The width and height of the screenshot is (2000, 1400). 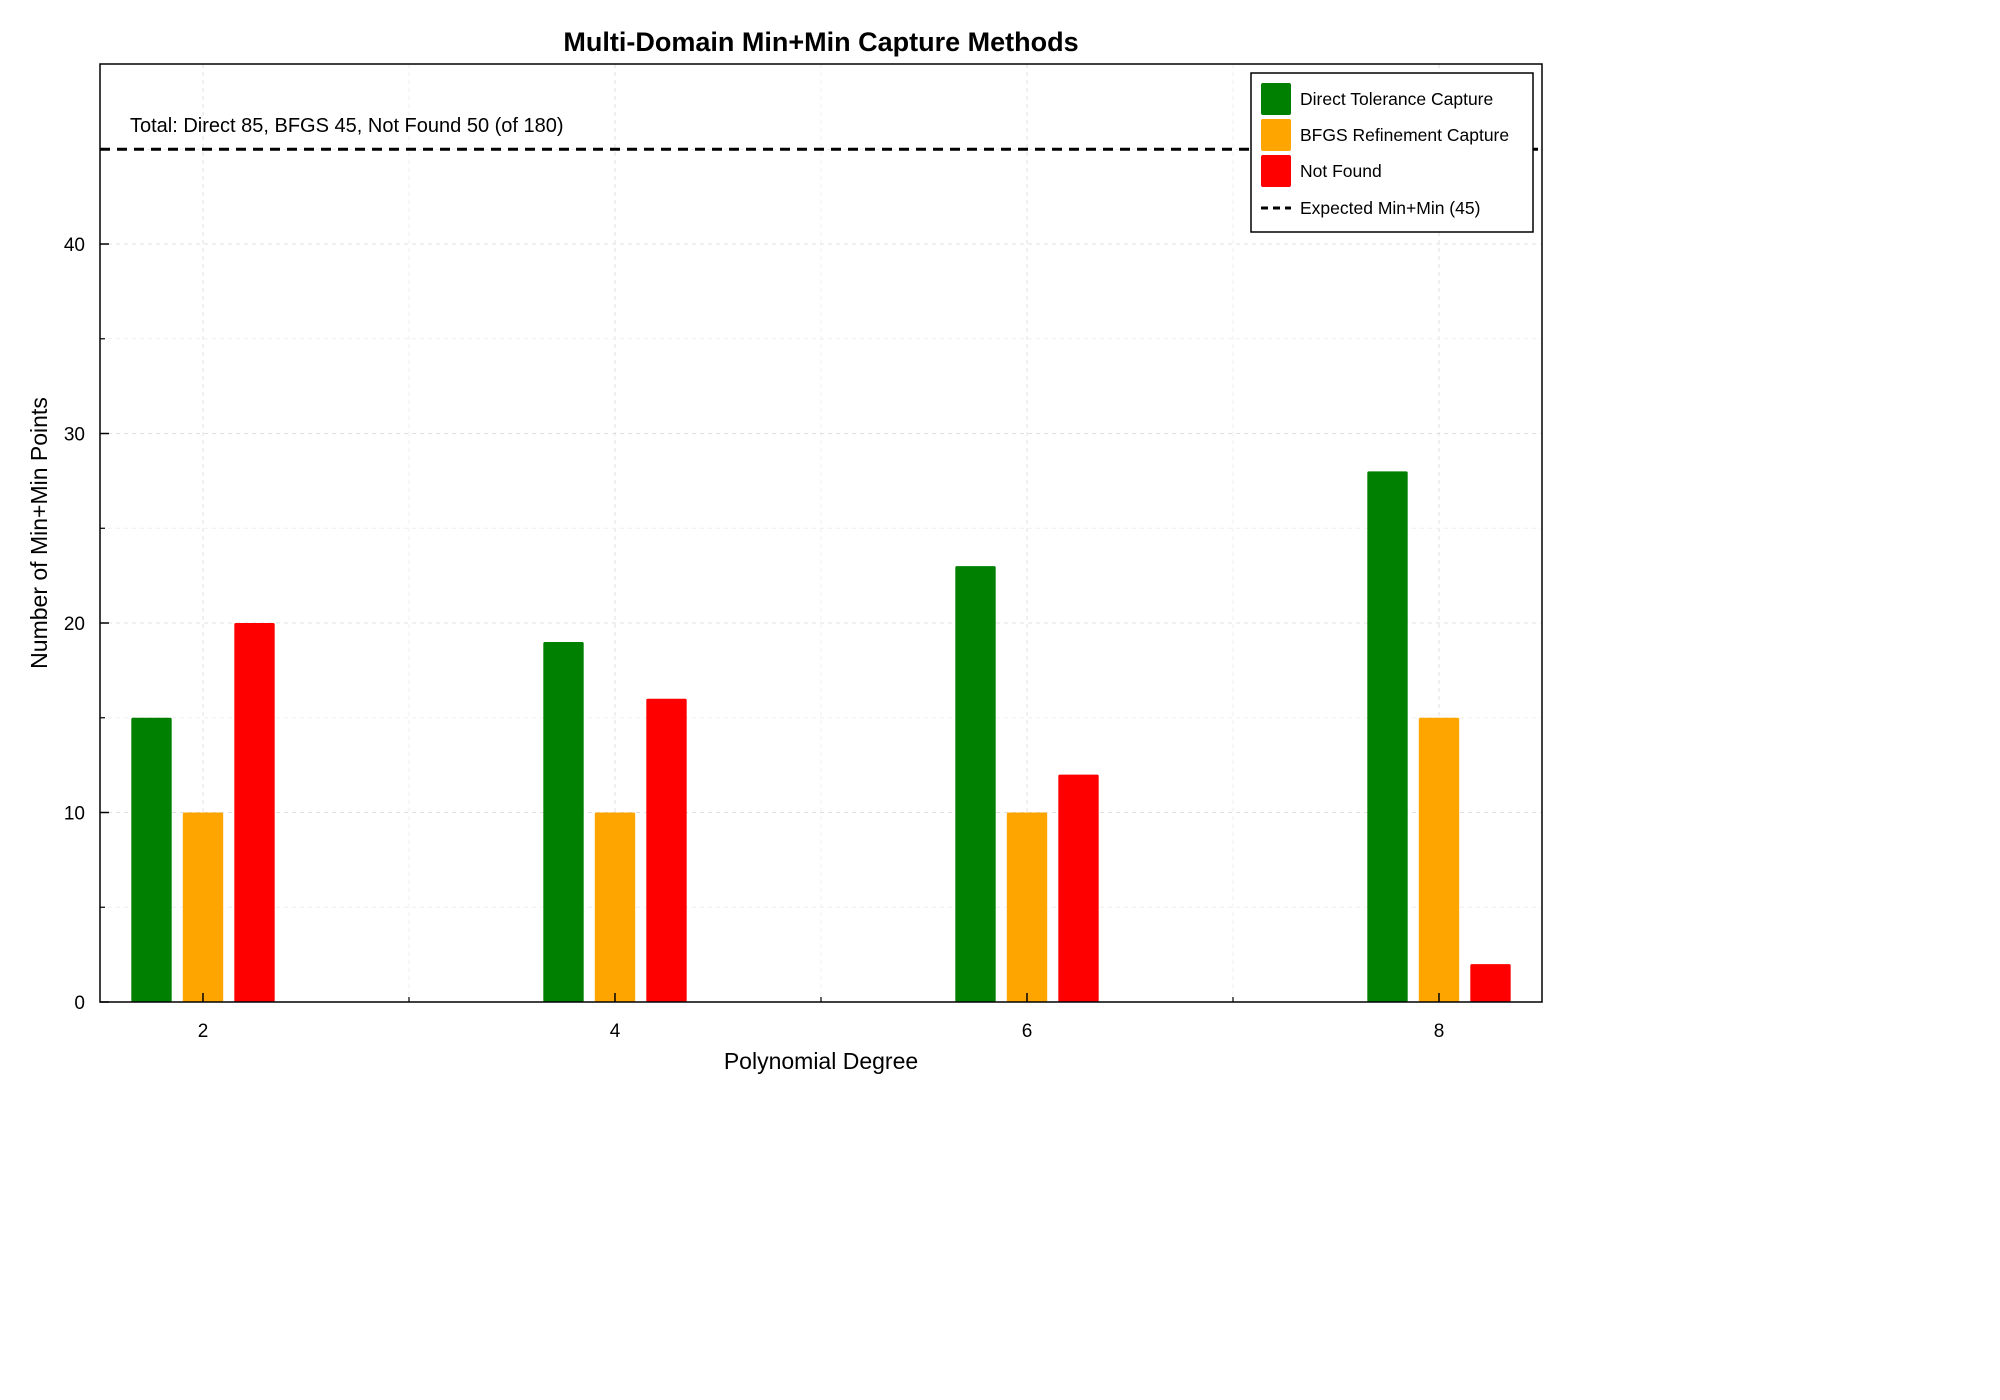 I want to click on x-tick-label: 6, so click(x=1027, y=1031).